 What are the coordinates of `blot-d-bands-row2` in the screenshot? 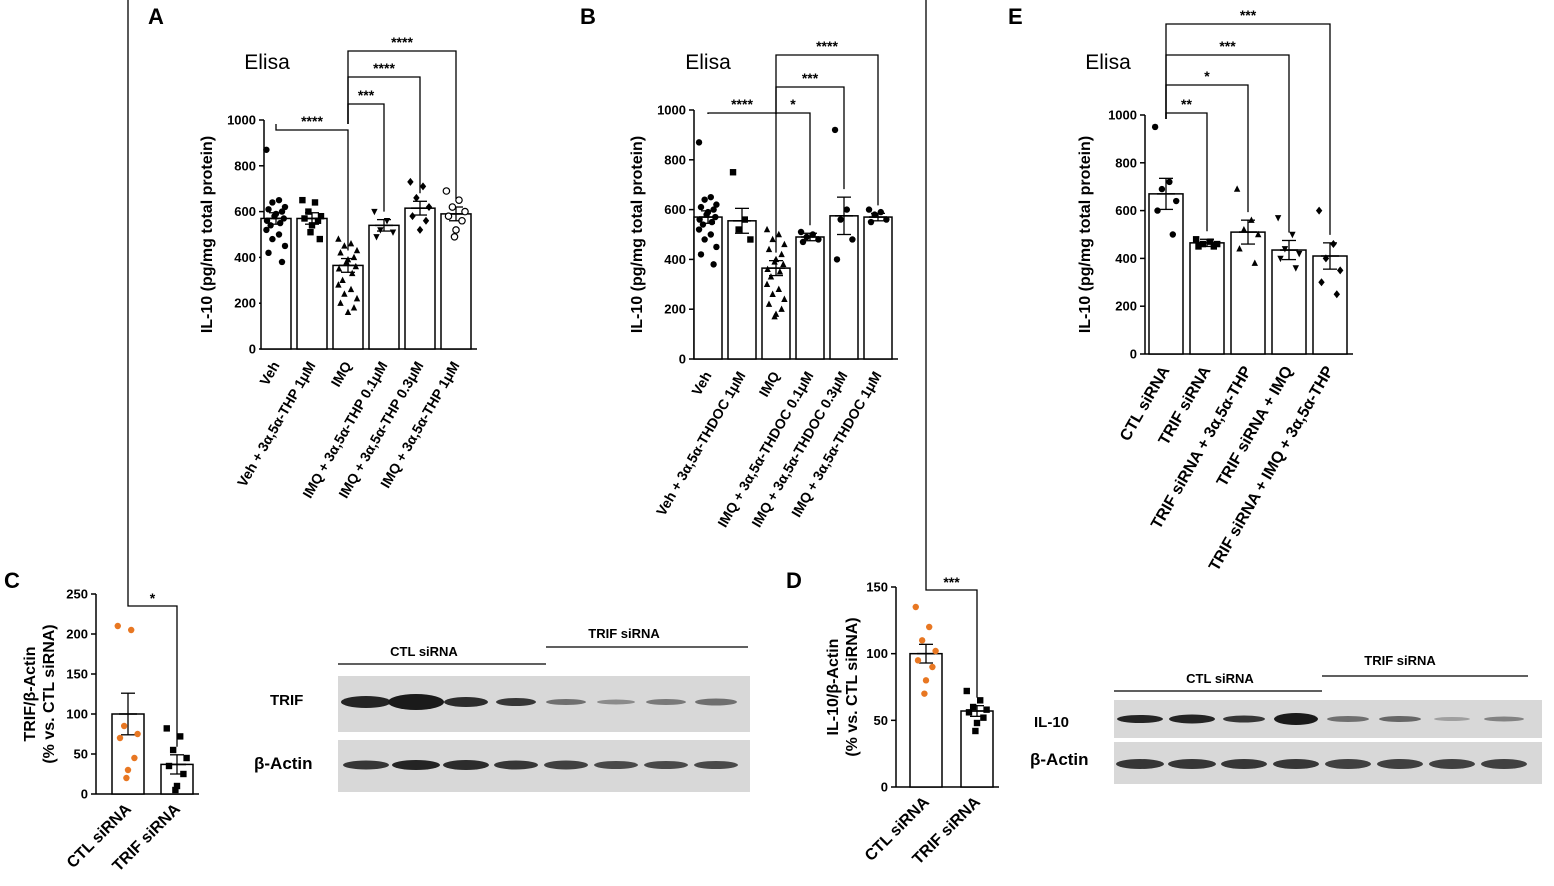 It's located at (1321, 764).